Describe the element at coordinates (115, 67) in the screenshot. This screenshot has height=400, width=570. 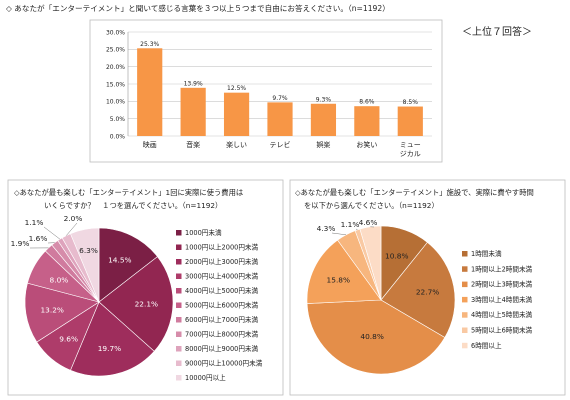
I see `y-tick-label: 20.0%` at that location.